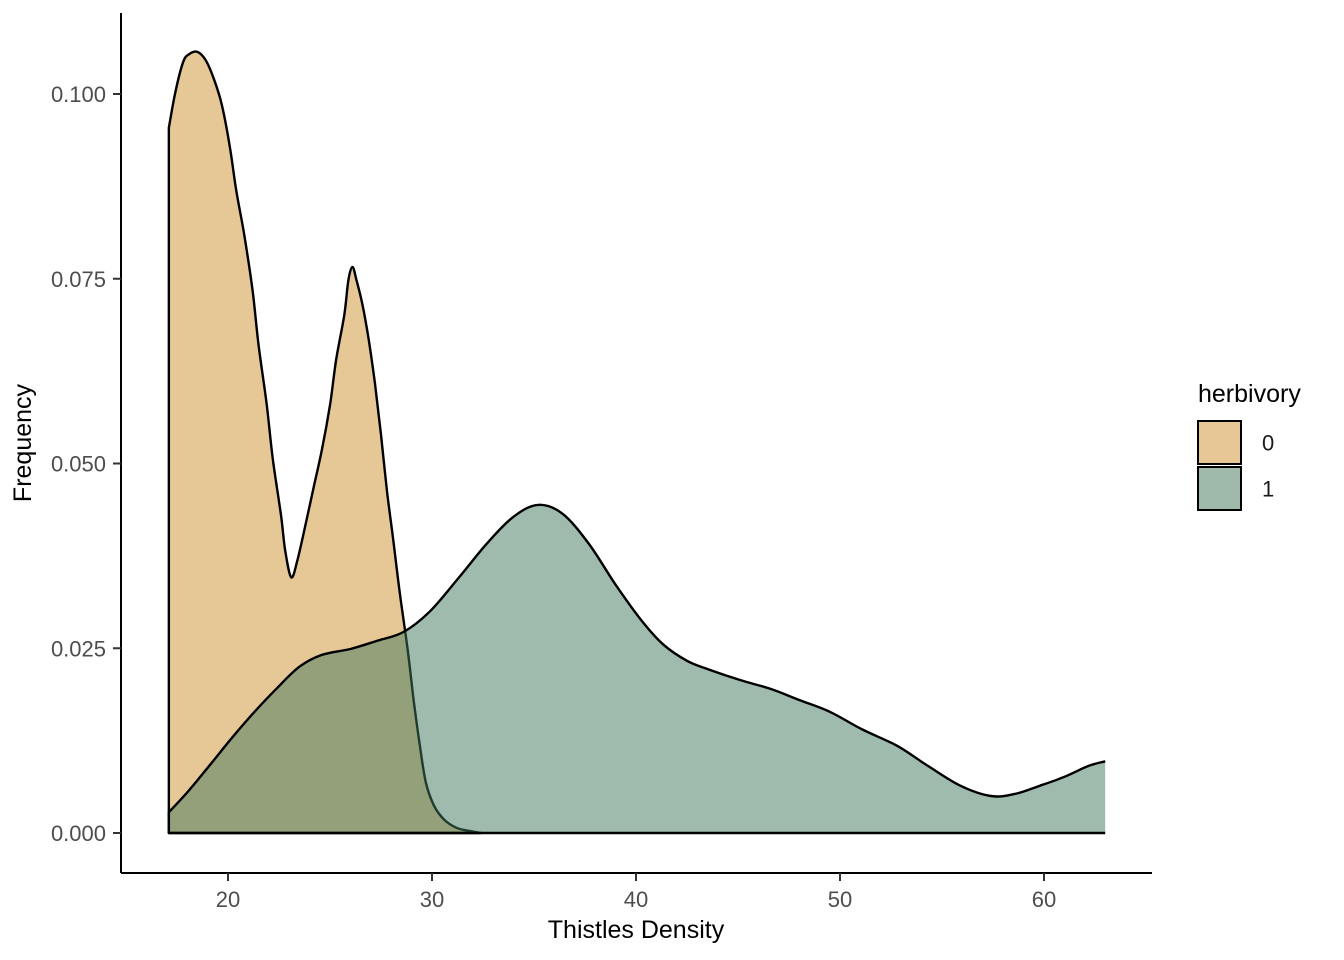 The image size is (1344, 960). I want to click on x-axis-title: Thistles Density, so click(636, 930).